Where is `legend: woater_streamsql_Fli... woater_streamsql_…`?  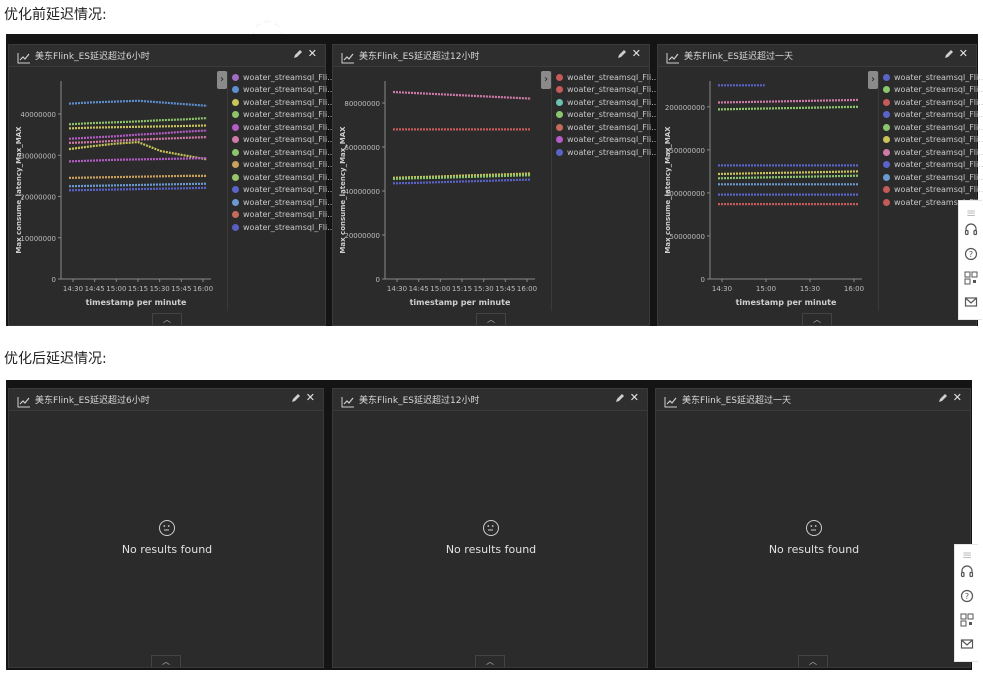 legend: woater_streamsql_Fli... woater_streamsql_… is located at coordinates (930, 191).